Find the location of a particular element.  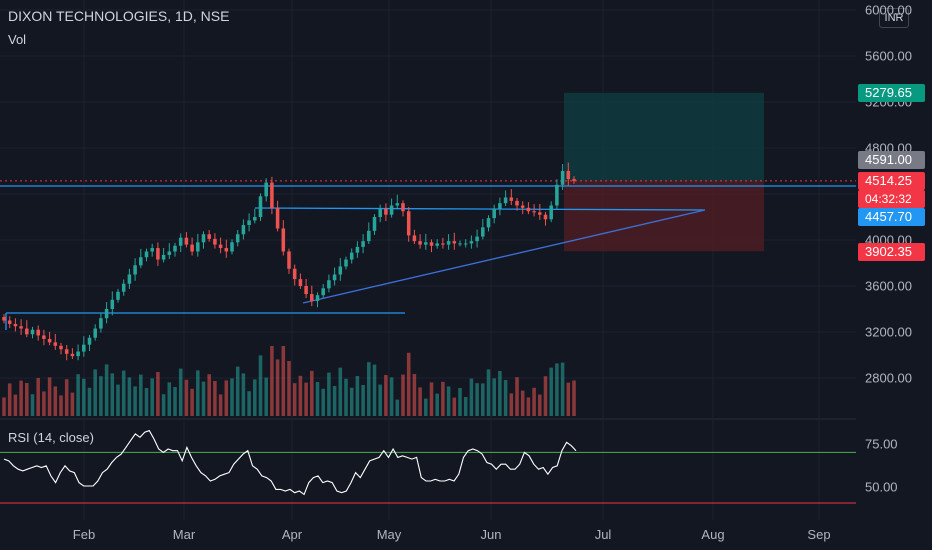

countdown-tag: 04:32:32 is located at coordinates (891, 199).